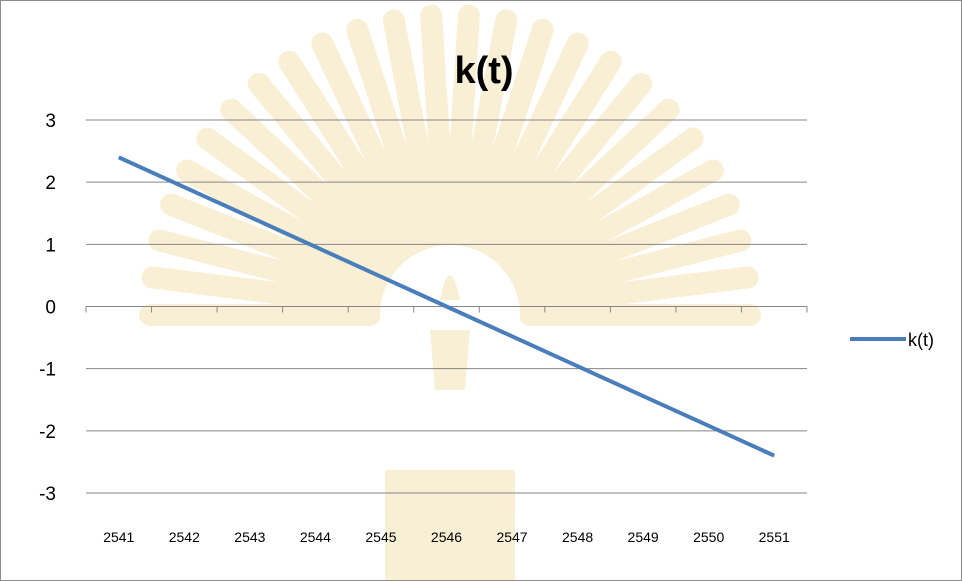 Image resolution: width=962 pixels, height=581 pixels. What do you see at coordinates (483, 71) in the screenshot?
I see `chart-title: k(t)` at bounding box center [483, 71].